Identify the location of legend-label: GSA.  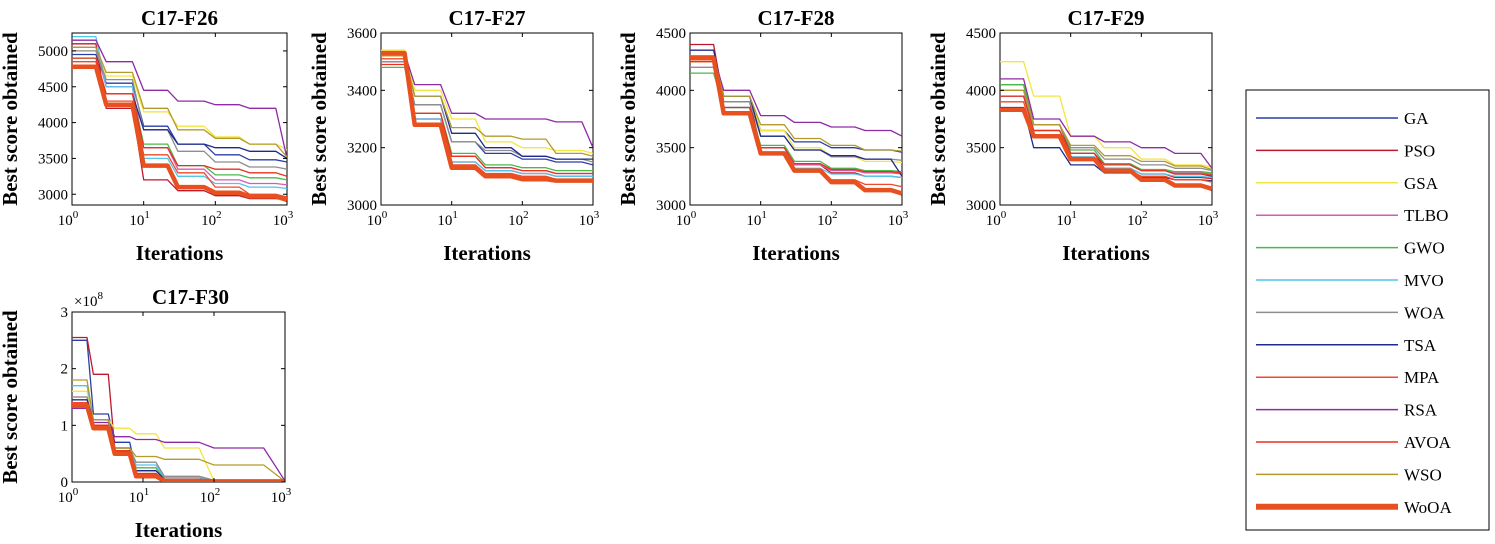
(1421, 183).